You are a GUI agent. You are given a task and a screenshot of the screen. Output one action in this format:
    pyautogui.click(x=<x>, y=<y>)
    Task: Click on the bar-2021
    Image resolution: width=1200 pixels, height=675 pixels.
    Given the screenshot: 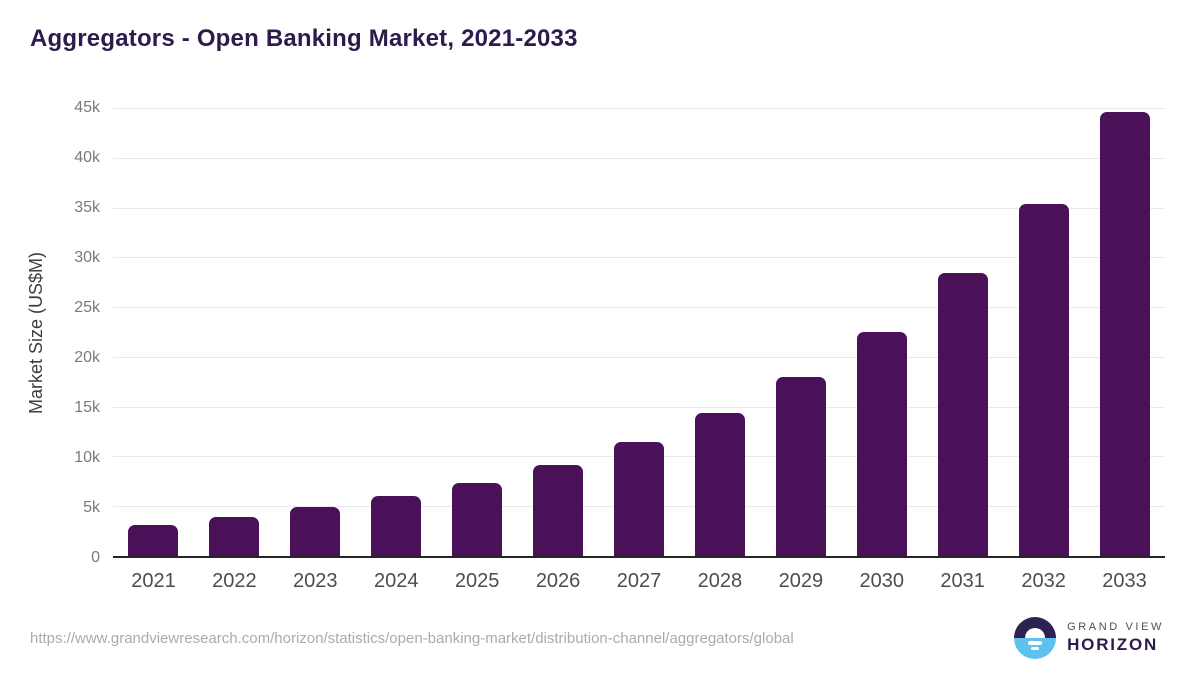 What is the action you would take?
    pyautogui.click(x=153, y=540)
    